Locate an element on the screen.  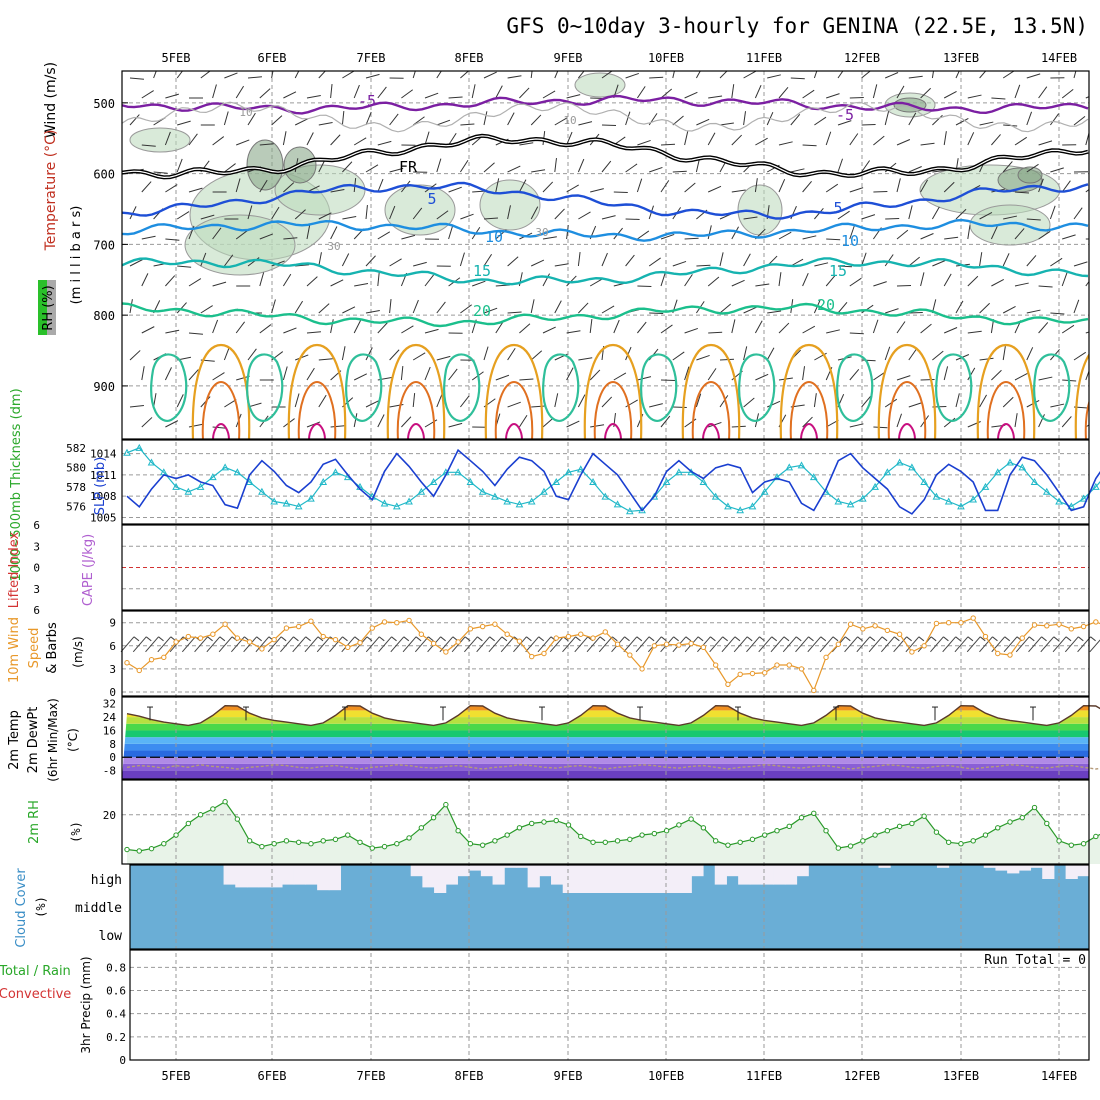
y-tick-label: 800 is located at coordinates (104, 316).